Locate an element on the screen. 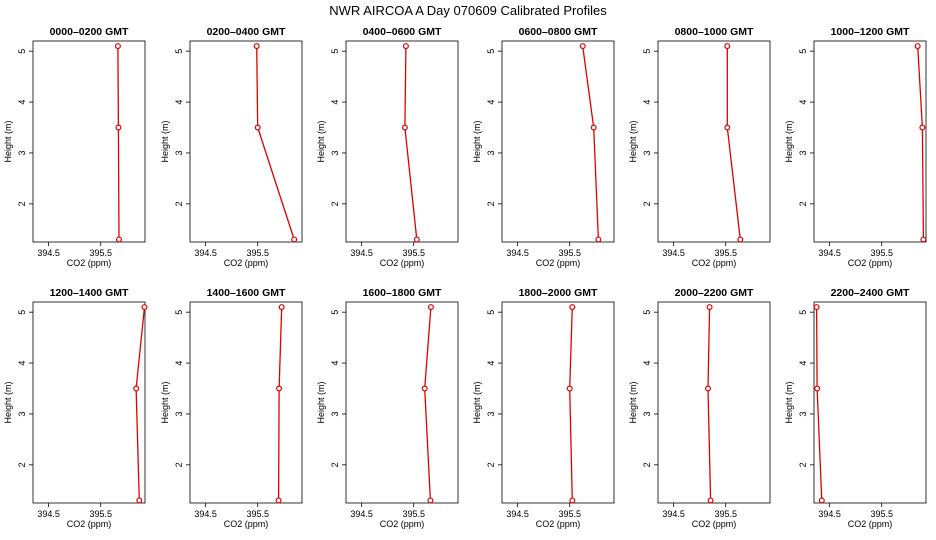 The width and height of the screenshot is (936, 540). panel-title: 1200–1400 GMT is located at coordinates (89, 293).